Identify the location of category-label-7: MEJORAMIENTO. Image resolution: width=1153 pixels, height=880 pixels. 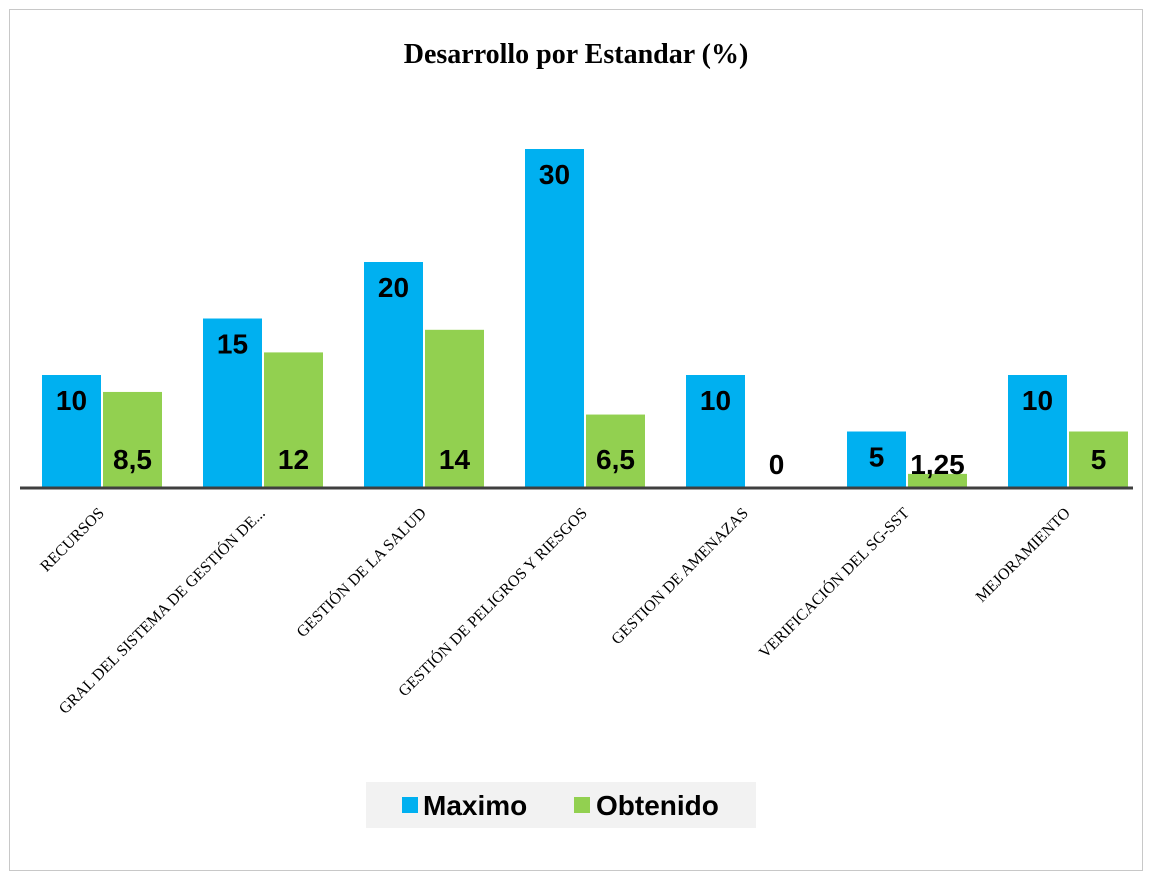
(1023, 555).